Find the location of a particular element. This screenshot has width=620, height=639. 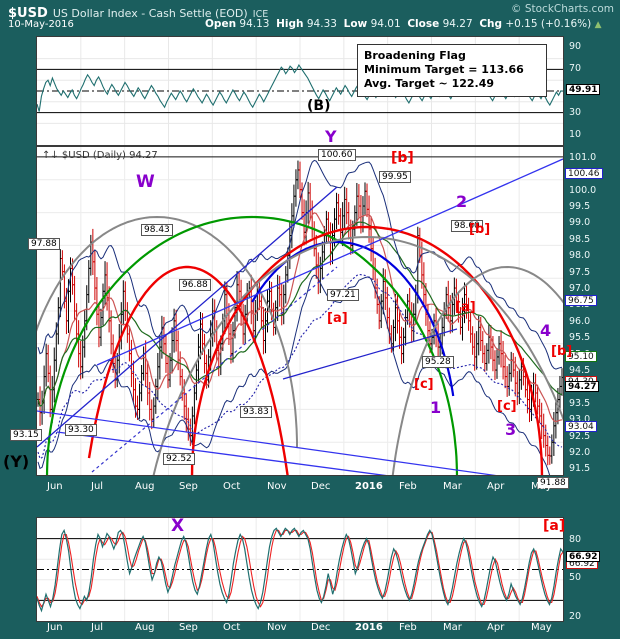

close-value: 94.27 is located at coordinates (457, 24).